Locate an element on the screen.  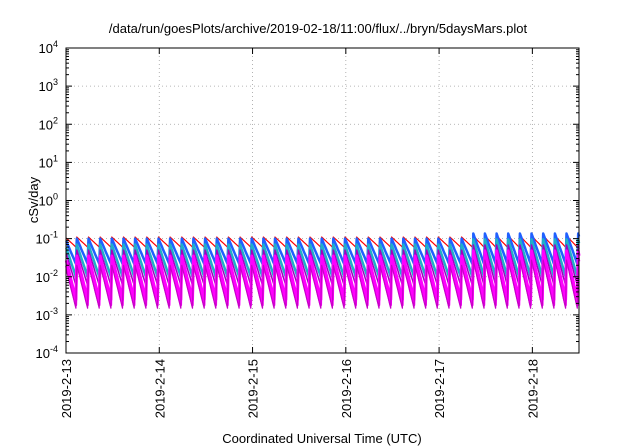
y-tick-label: 10⁻² is located at coordinates (47, 276).